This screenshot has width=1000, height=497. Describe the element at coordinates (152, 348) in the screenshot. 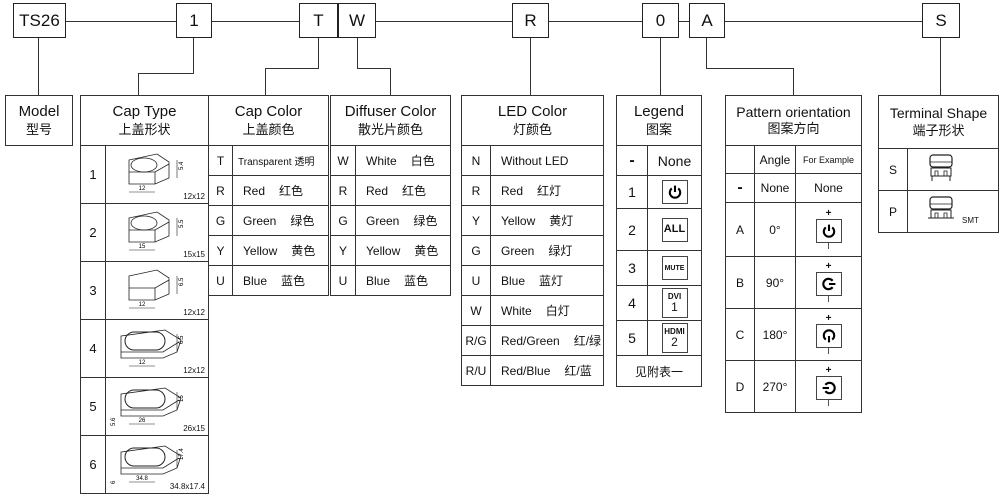

I see `cap-drawing-4: 126.5` at that location.